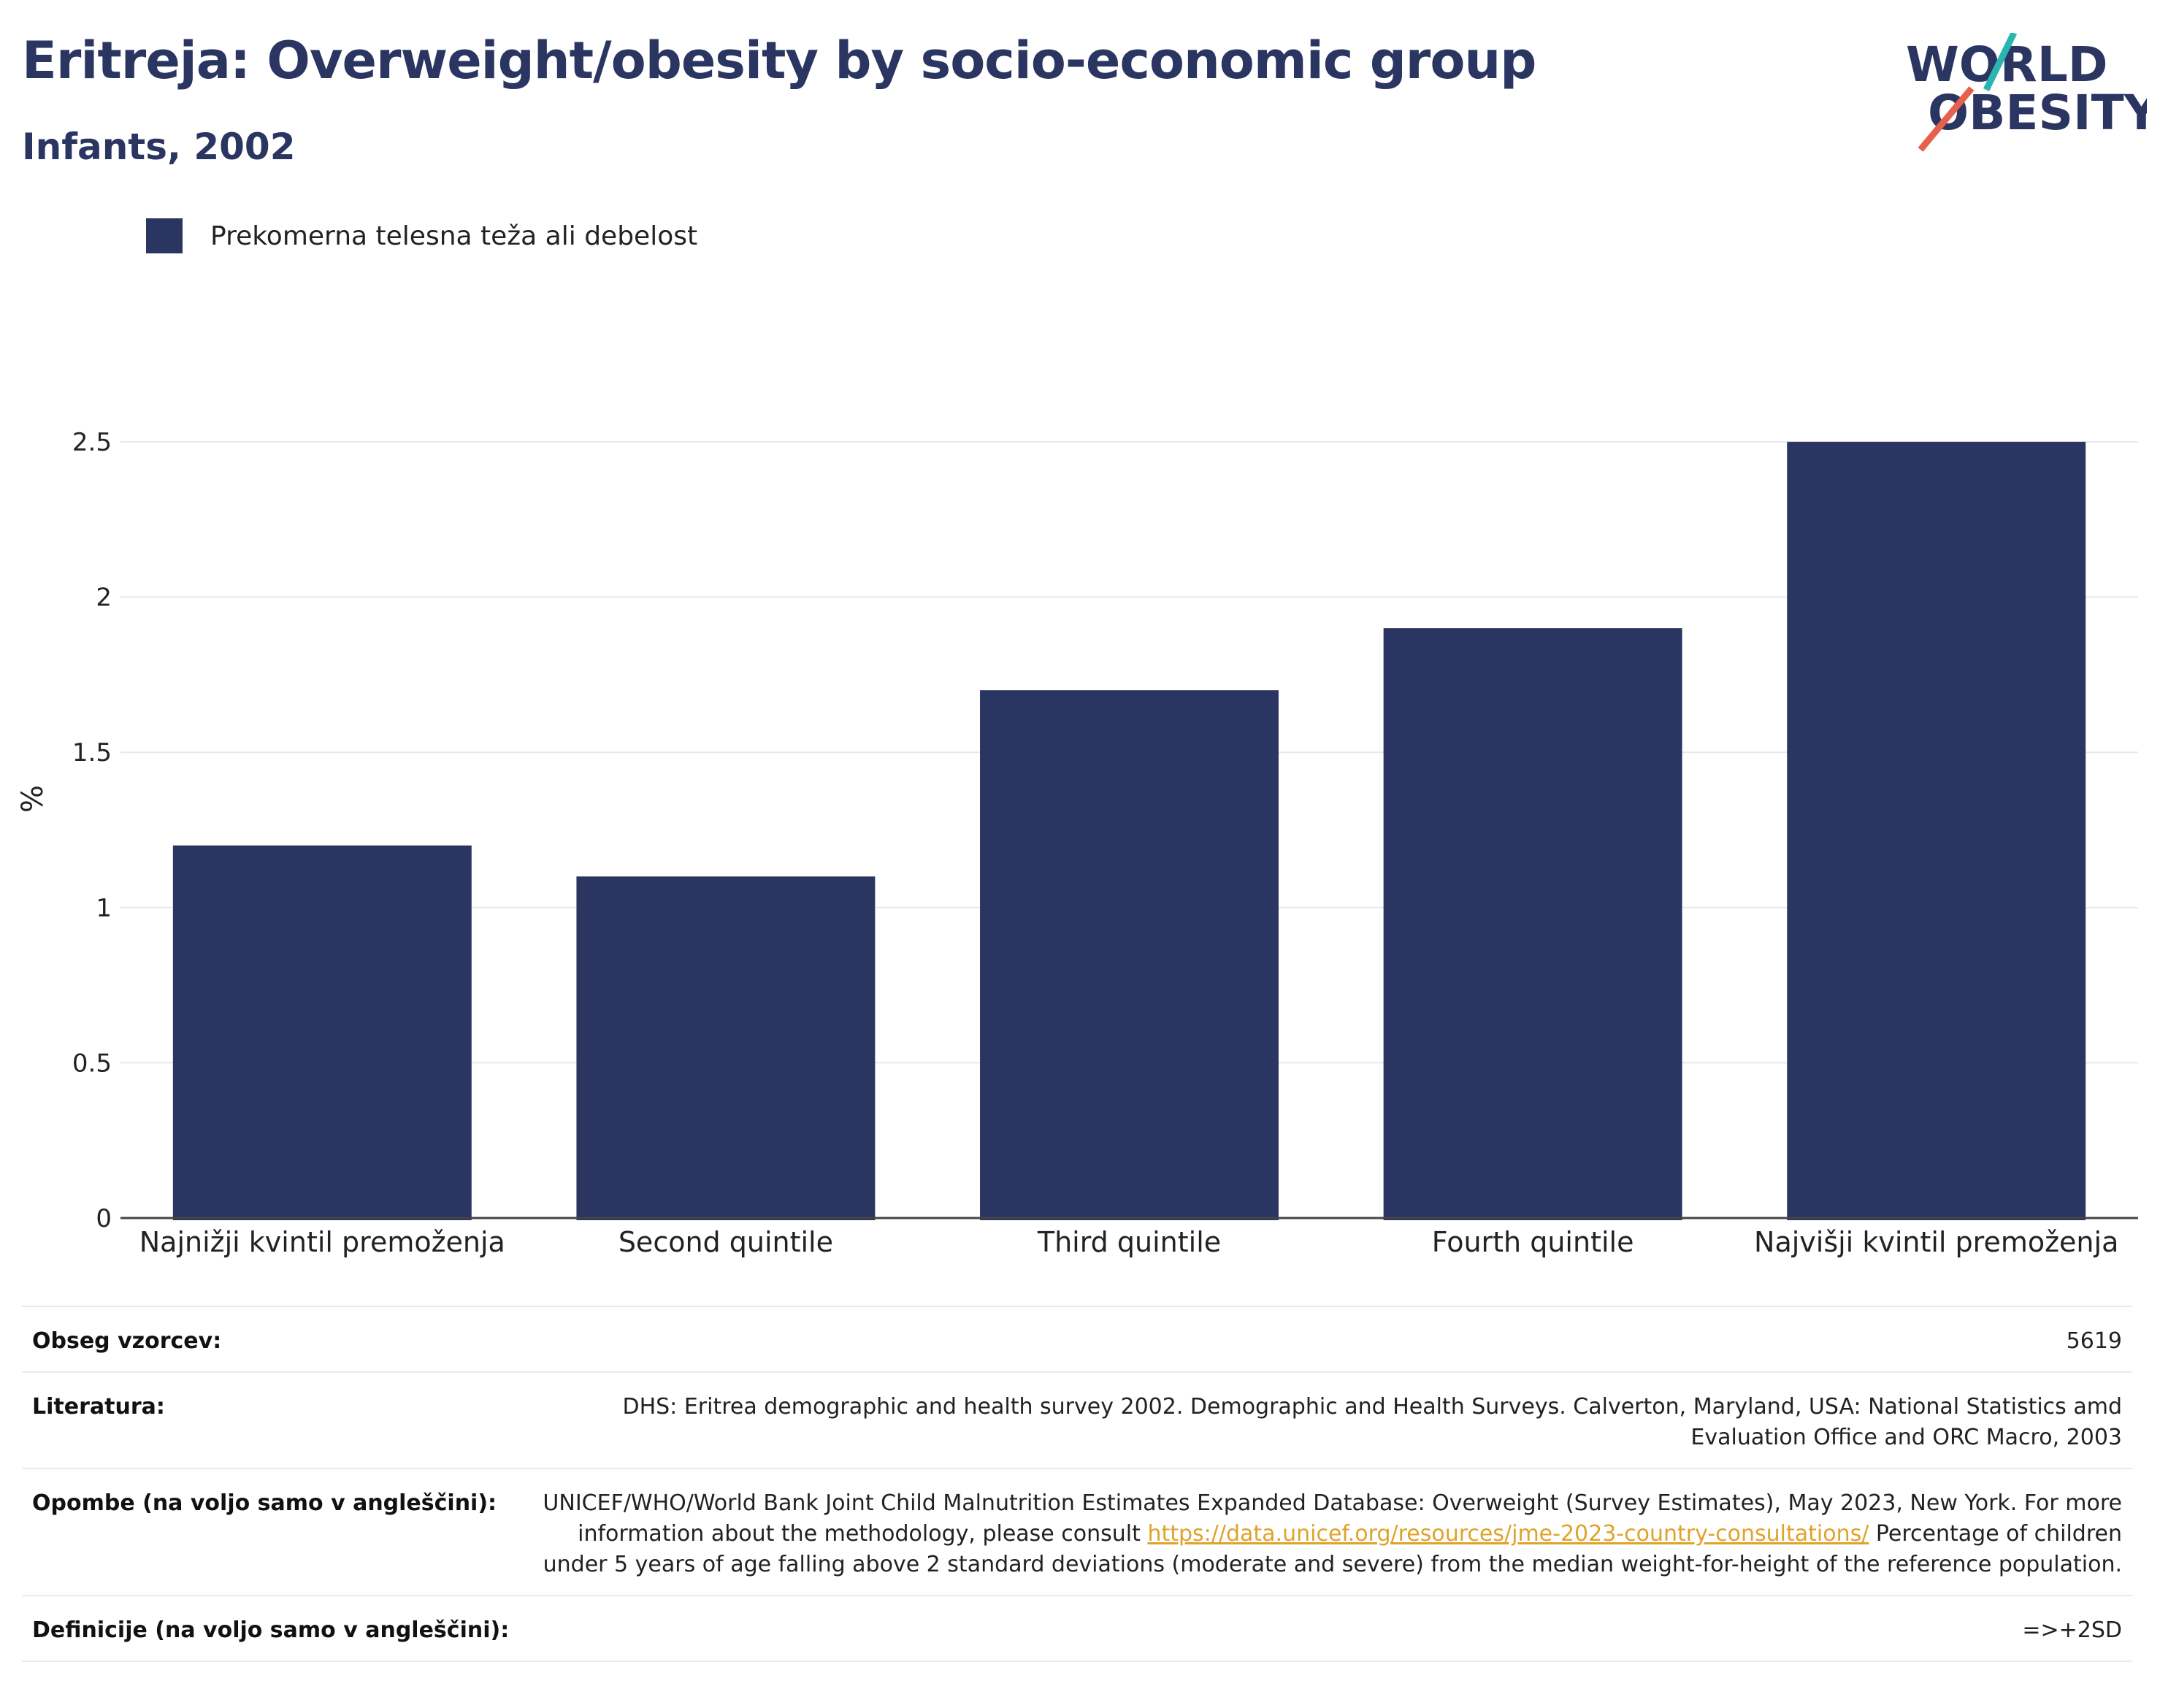 The height and width of the screenshot is (1708, 2160). Describe the element at coordinates (127, 1341) in the screenshot. I see `sample-size-label: Obseg vzorcev:` at that location.